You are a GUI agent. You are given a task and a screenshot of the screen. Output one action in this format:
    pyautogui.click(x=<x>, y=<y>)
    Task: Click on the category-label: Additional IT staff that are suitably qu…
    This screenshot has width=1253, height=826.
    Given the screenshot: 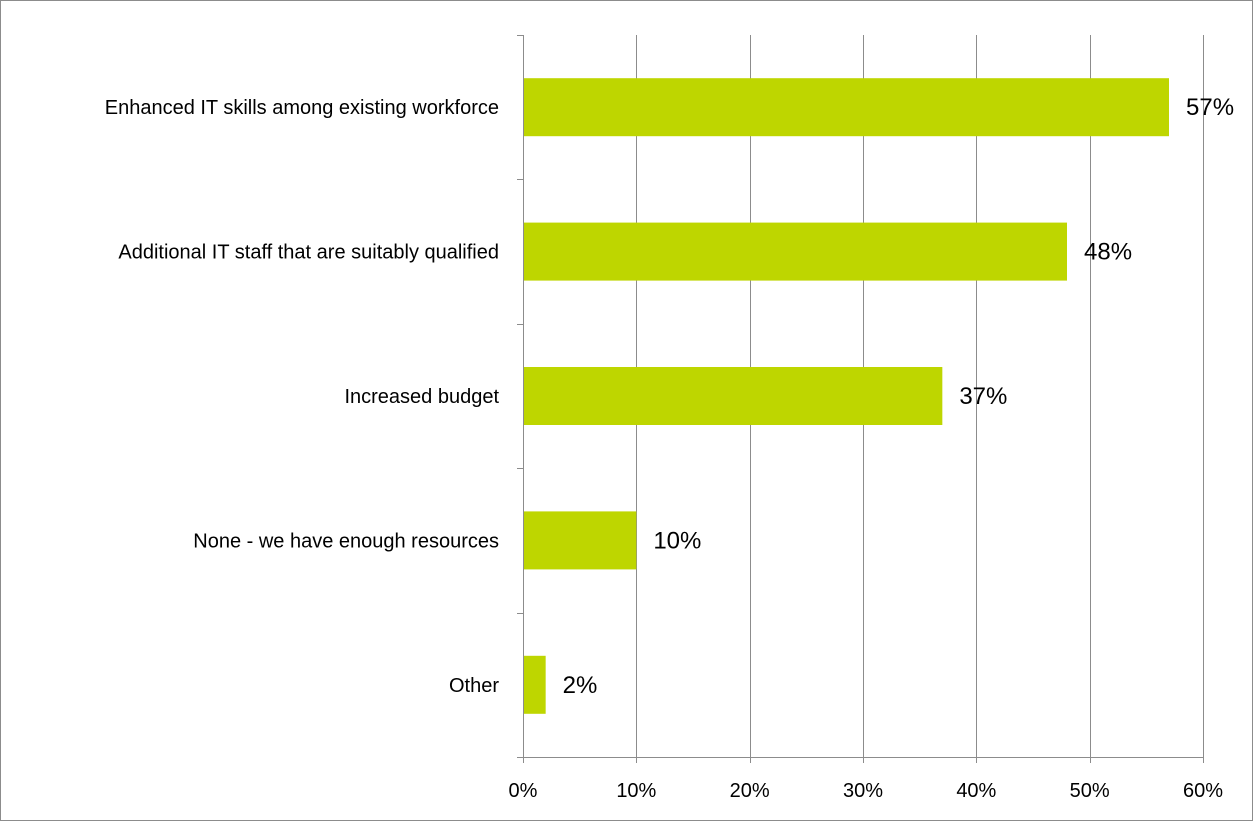 What is the action you would take?
    pyautogui.click(x=308, y=253)
    